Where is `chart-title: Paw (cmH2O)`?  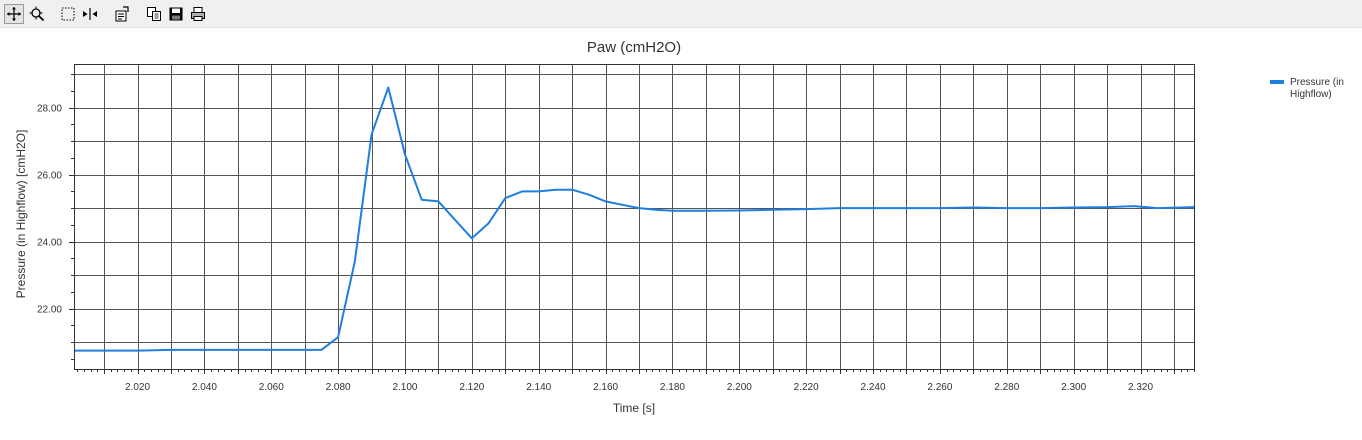
chart-title: Paw (cmH2O) is located at coordinates (634, 47).